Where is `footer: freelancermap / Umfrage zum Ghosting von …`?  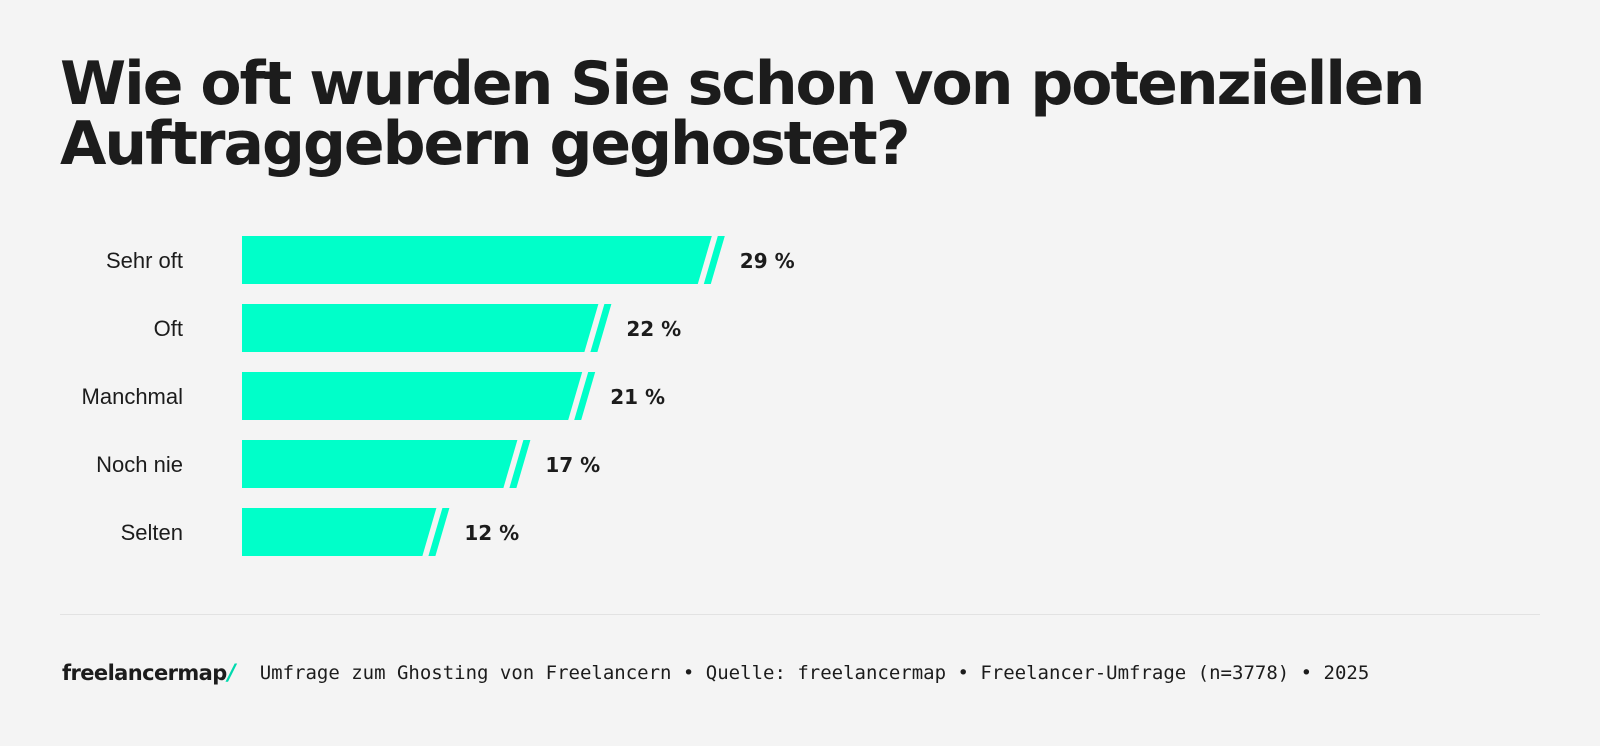
footer: freelancermap / Umfrage zum Ghosting von … is located at coordinates (715, 673).